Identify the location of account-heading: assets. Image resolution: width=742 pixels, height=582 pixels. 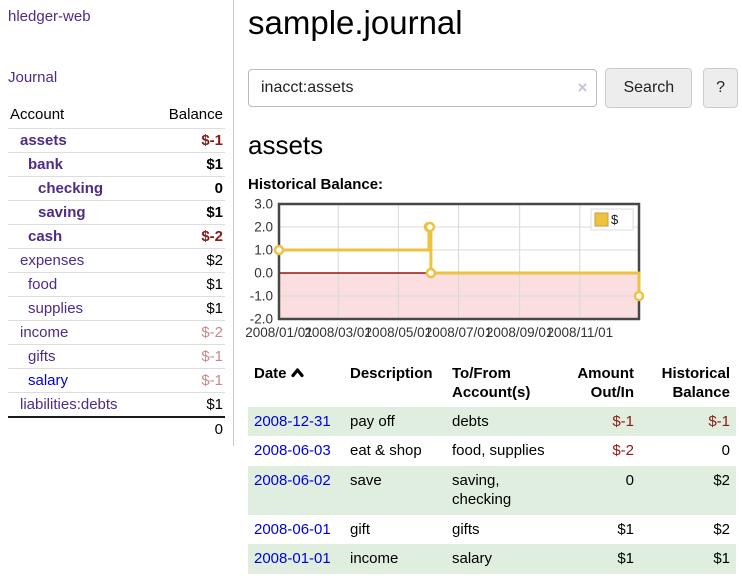
(286, 145).